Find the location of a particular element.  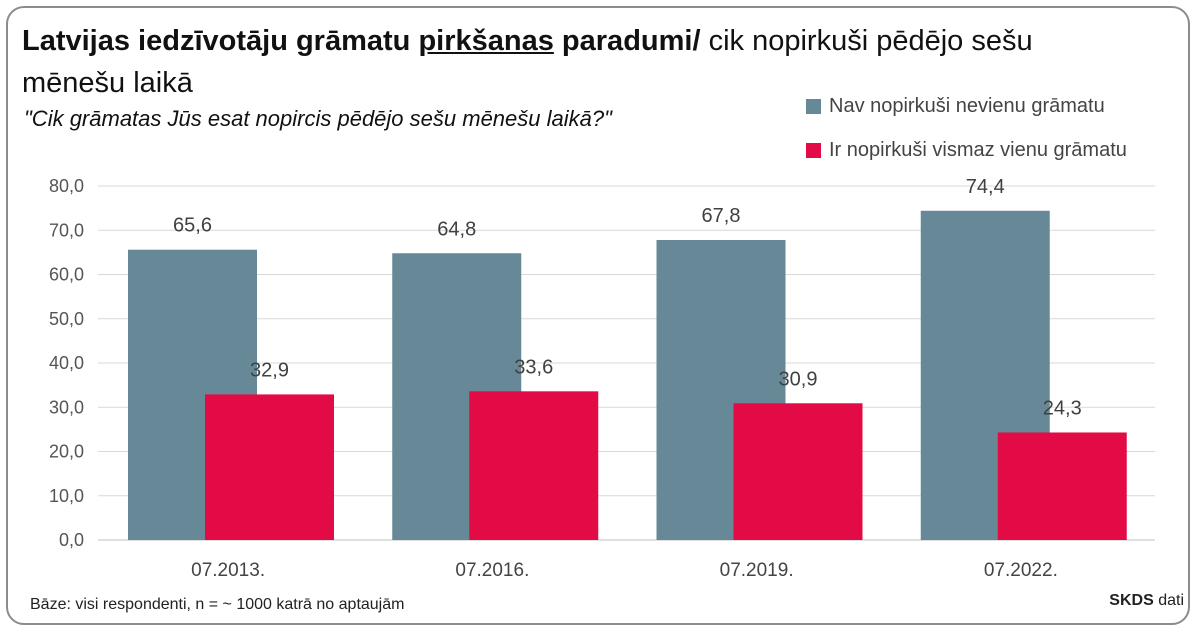

legend-item-none: Nav nopirkuši nevienu grāmatu is located at coordinates (966, 106).